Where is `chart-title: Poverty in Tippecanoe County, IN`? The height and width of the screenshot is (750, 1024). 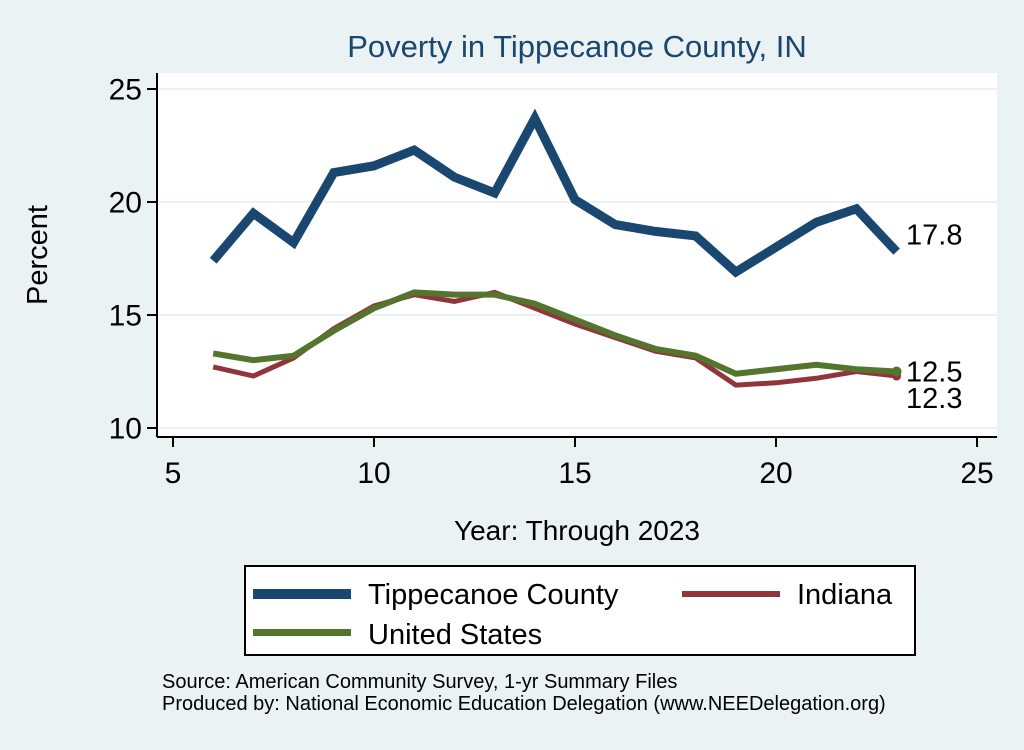 chart-title: Poverty in Tippecanoe County, IN is located at coordinates (577, 46).